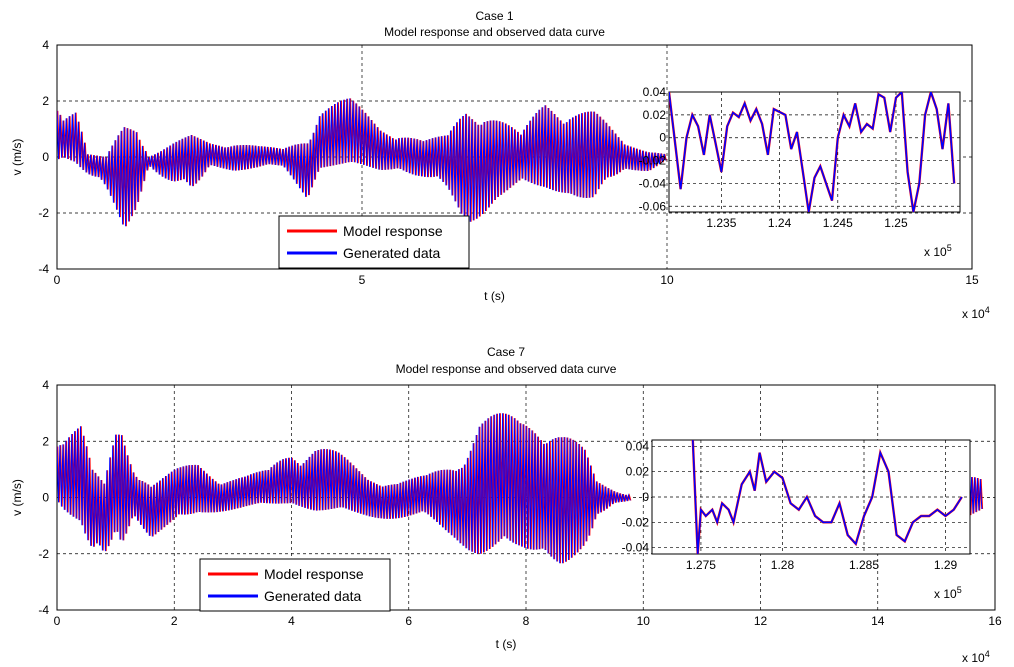 Image resolution: width=1014 pixels, height=667 pixels. I want to click on chart-title: Case 1, so click(494, 16).